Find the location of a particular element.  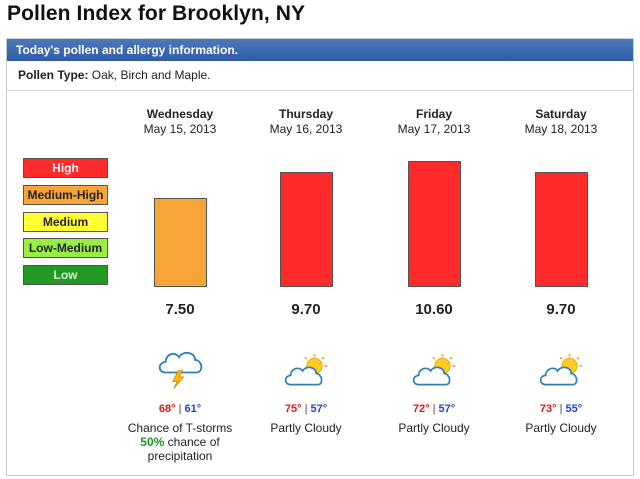

day-header: Wednesday May 15, 2013 is located at coordinates (180, 121).